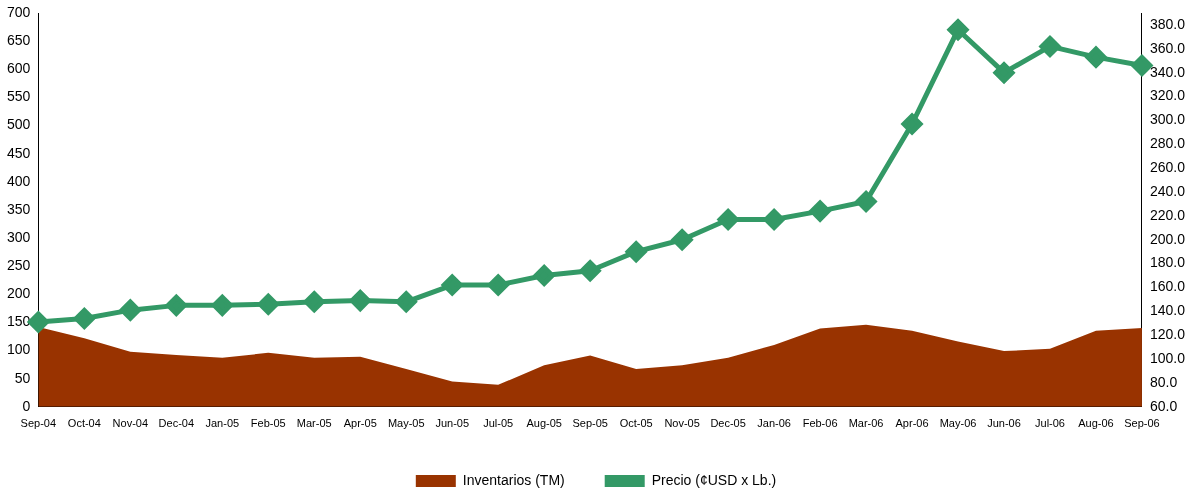 Image resolution: width=1192 pixels, height=502 pixels. What do you see at coordinates (222, 423) in the screenshot?
I see `x-tick-label: Jan-05` at bounding box center [222, 423].